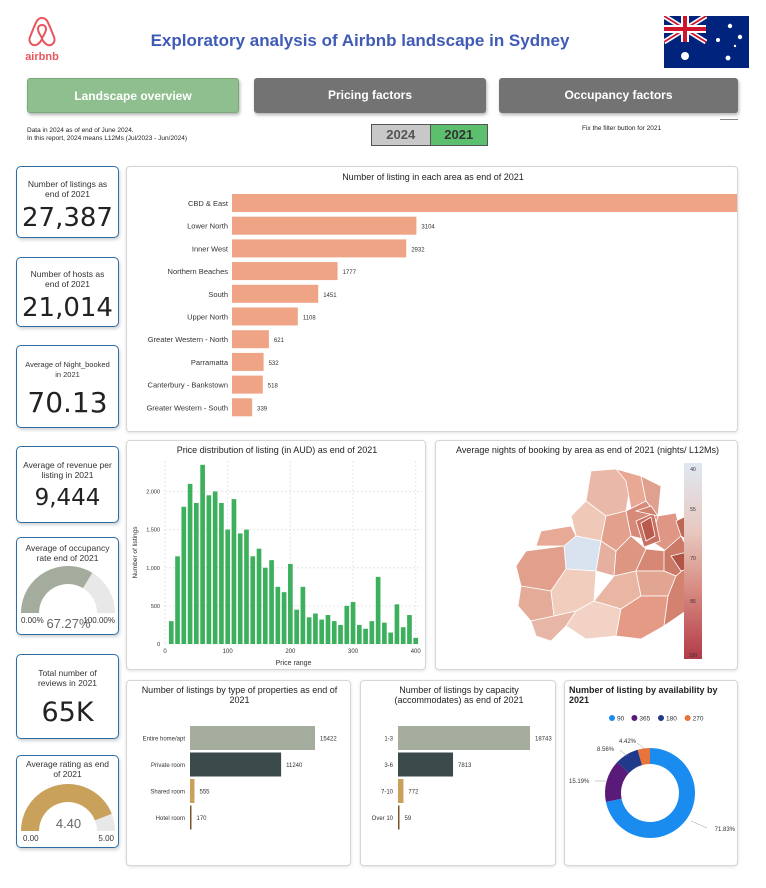 The width and height of the screenshot is (766, 888). I want to click on availability-legend-label: 365, so click(644, 719).